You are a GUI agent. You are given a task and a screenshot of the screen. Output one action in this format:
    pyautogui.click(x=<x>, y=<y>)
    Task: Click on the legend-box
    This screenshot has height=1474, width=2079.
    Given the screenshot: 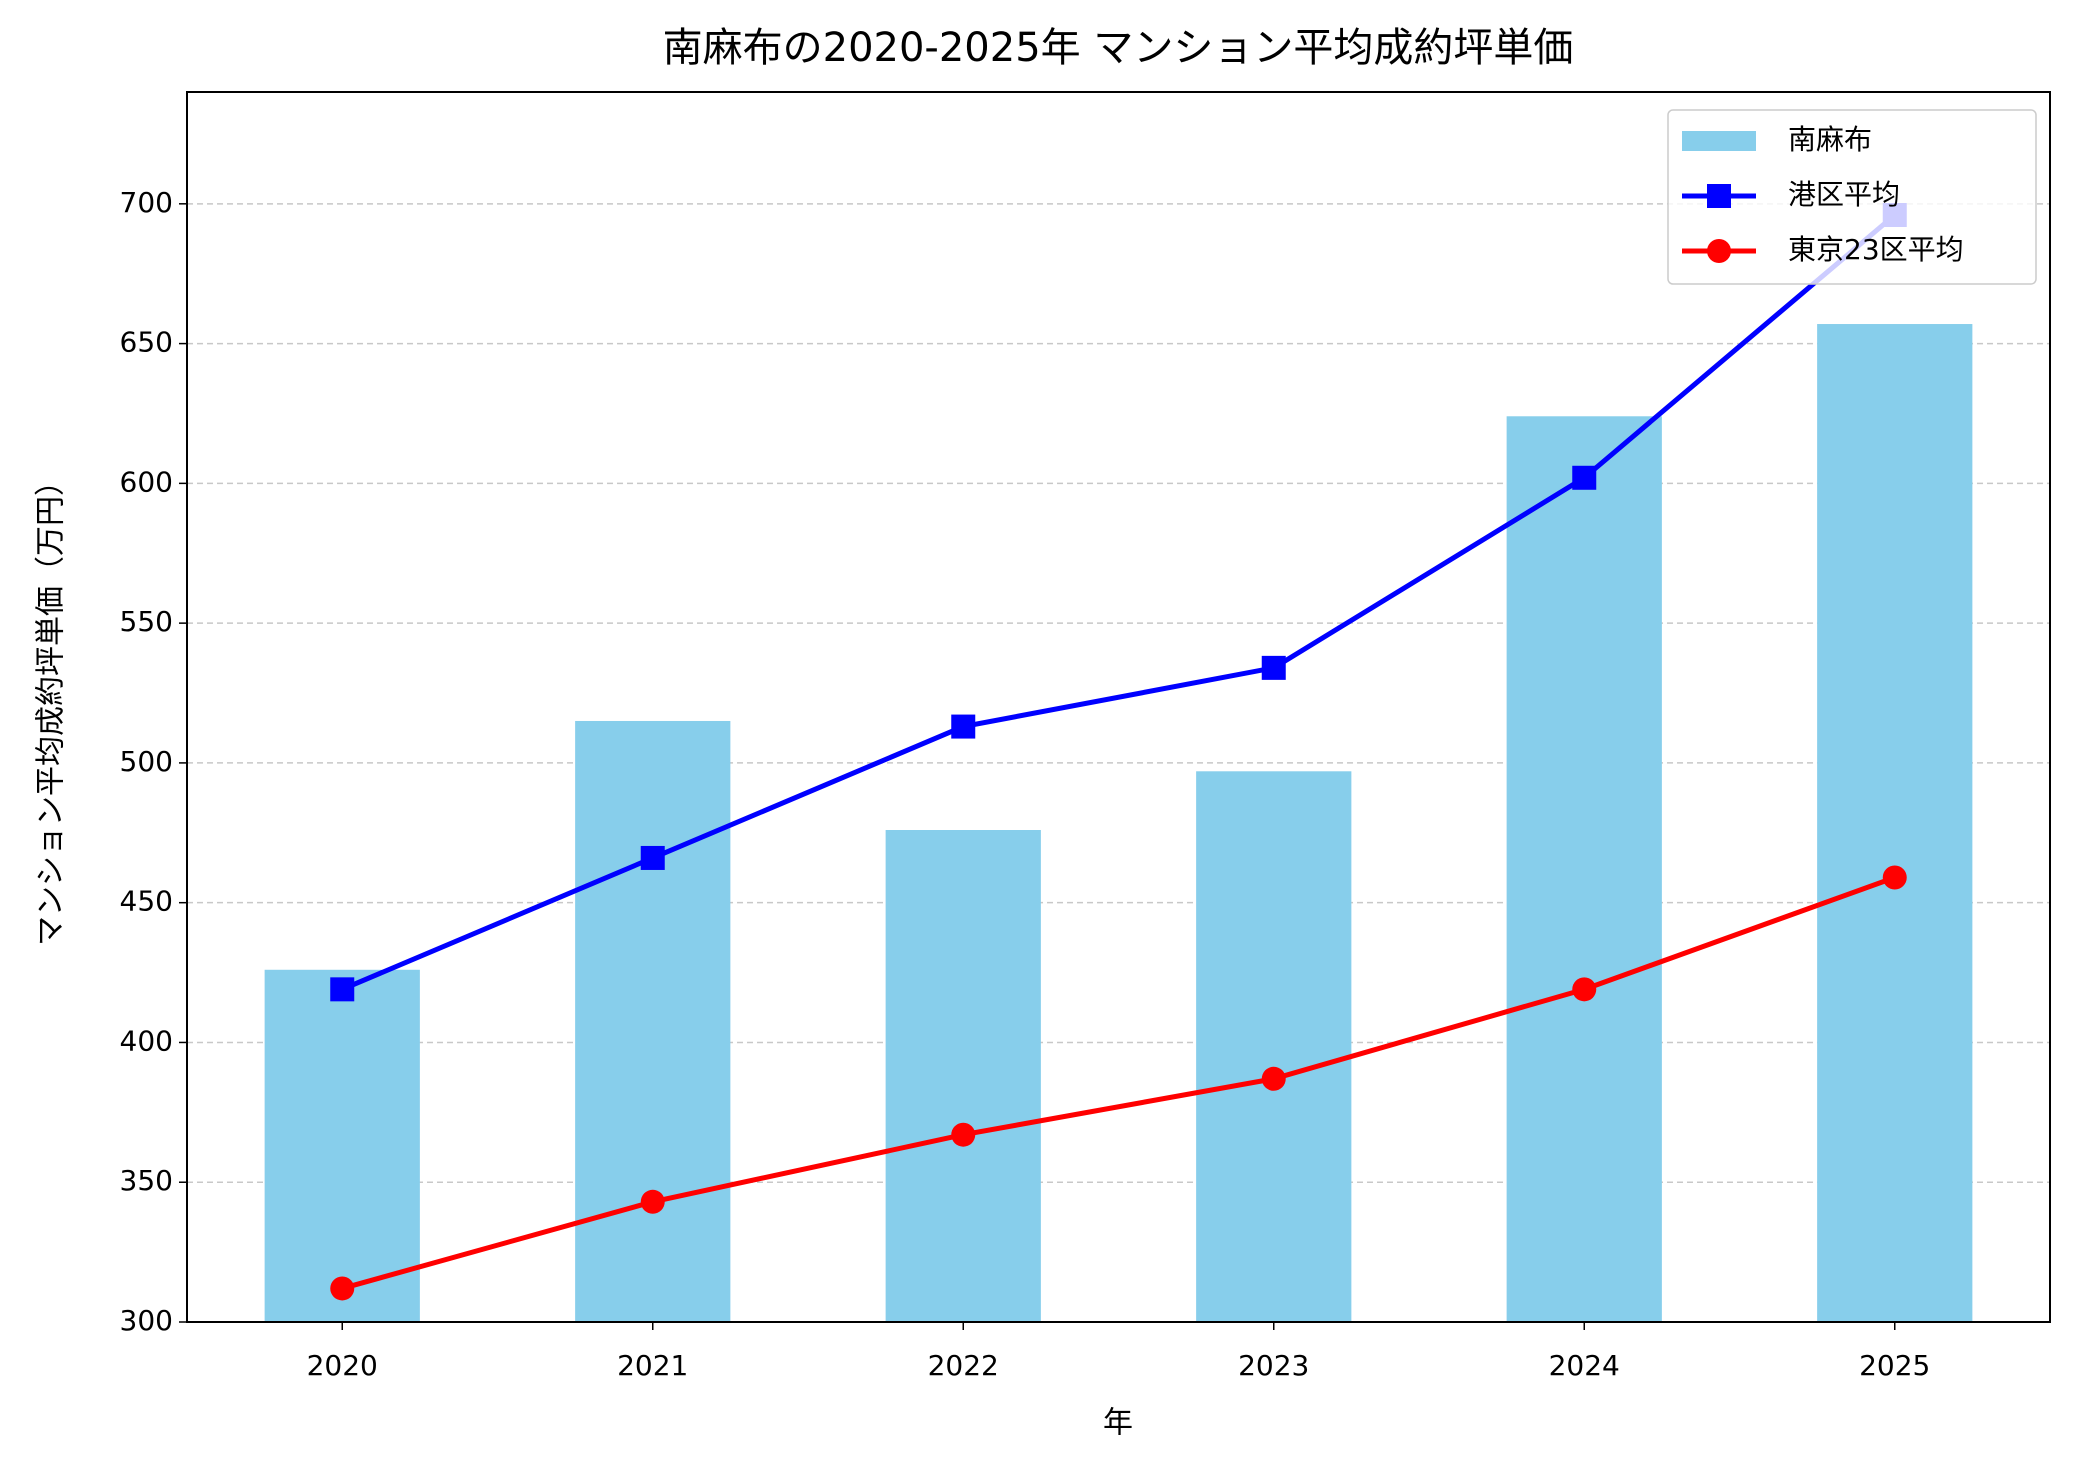 What is the action you would take?
    pyautogui.click(x=1852, y=197)
    